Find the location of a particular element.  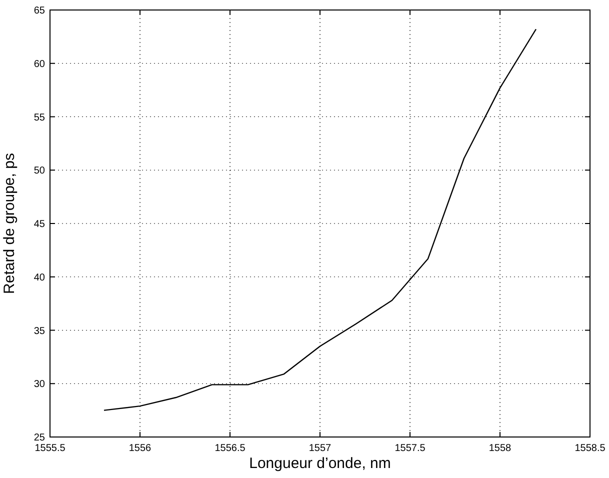

y-tick-label: 35 is located at coordinates (40, 331).